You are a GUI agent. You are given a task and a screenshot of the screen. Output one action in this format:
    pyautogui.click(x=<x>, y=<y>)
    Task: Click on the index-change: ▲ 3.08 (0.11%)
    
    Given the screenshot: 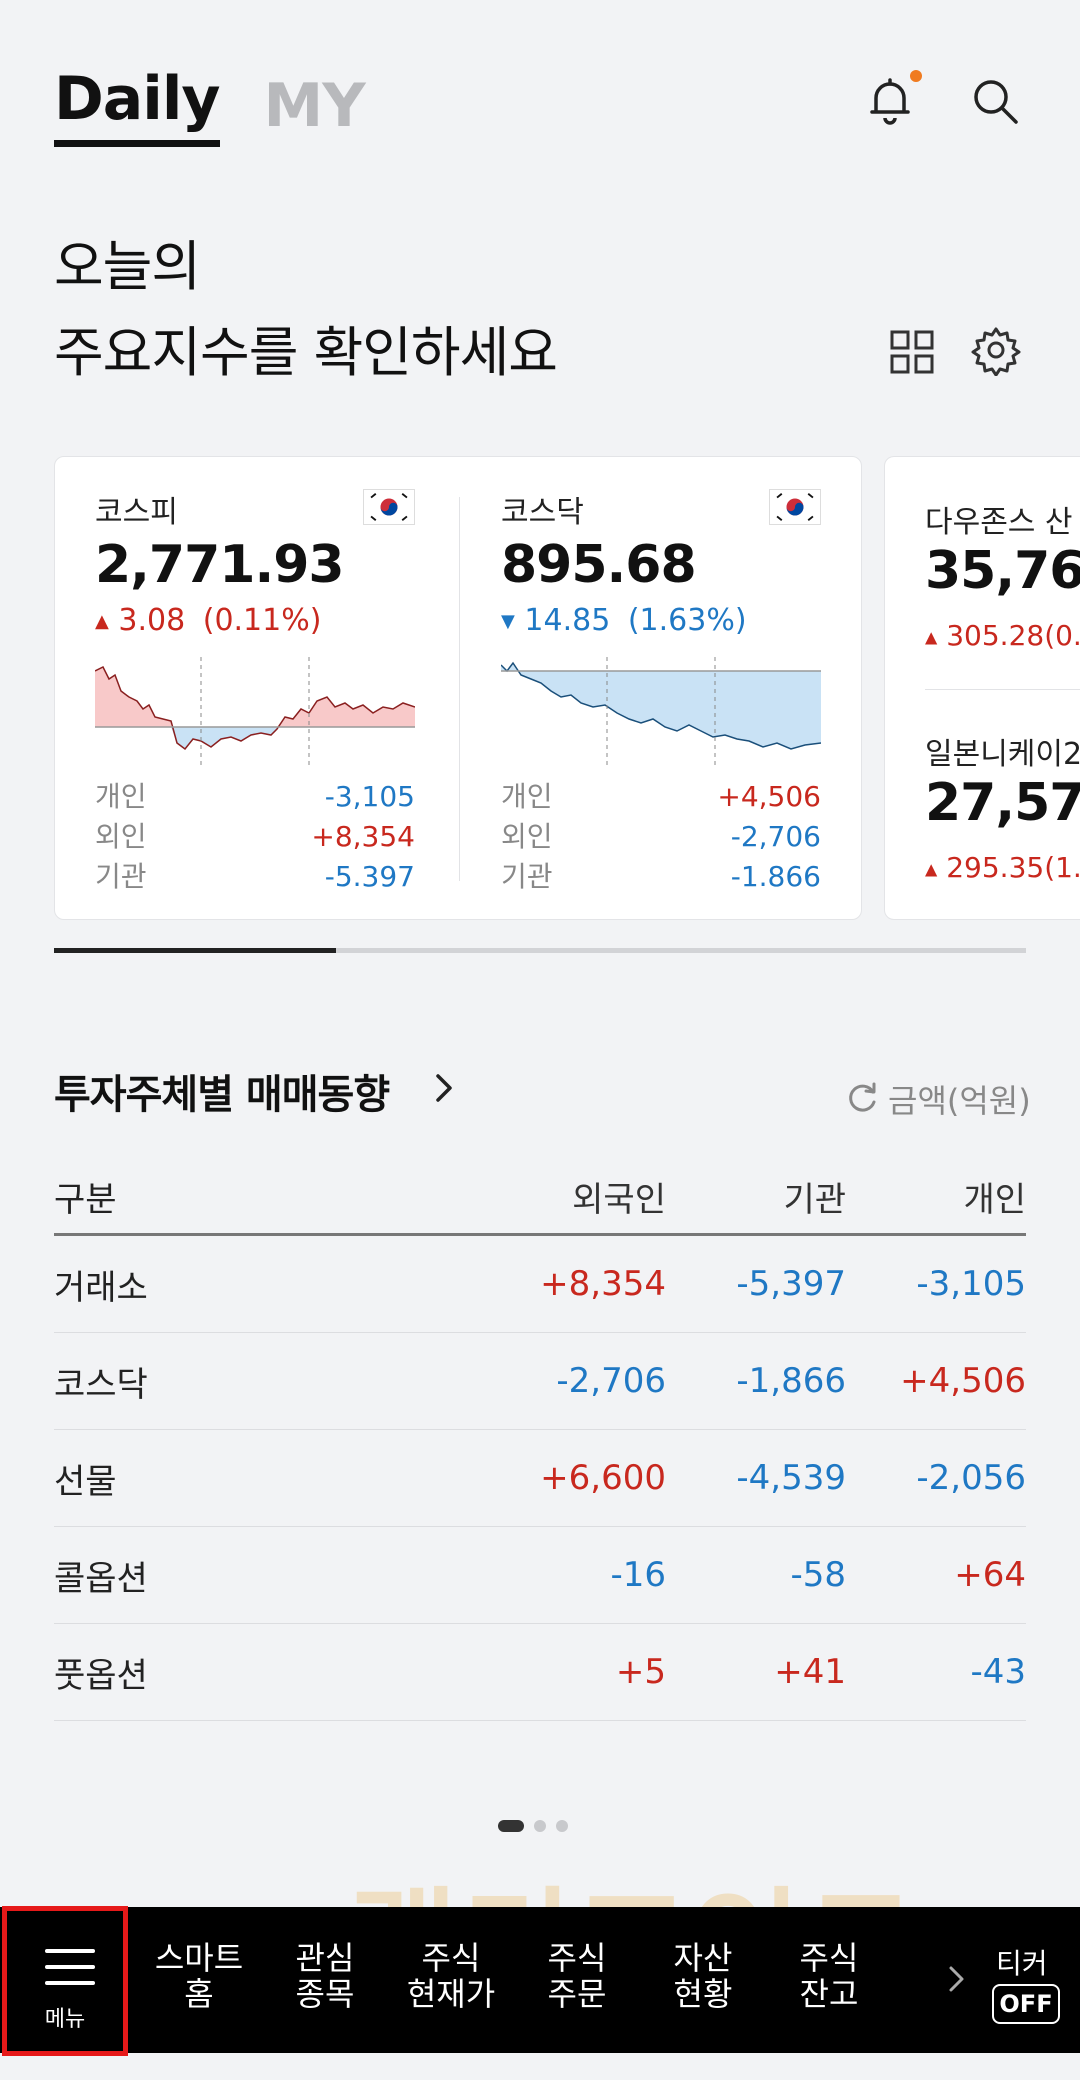 What is the action you would take?
    pyautogui.click(x=255, y=625)
    